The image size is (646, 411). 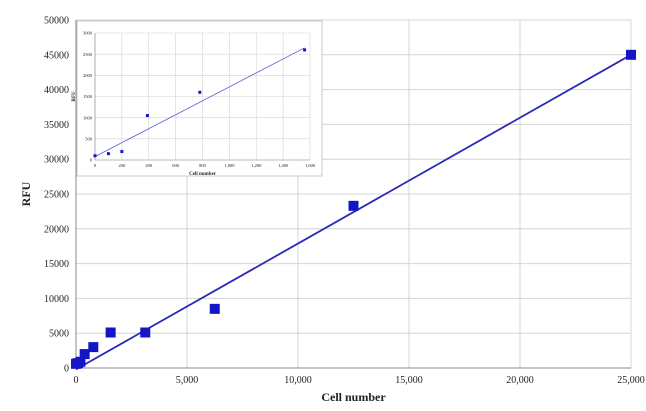 I want to click on inset-x-tick-label: 1,000, so click(x=229, y=166).